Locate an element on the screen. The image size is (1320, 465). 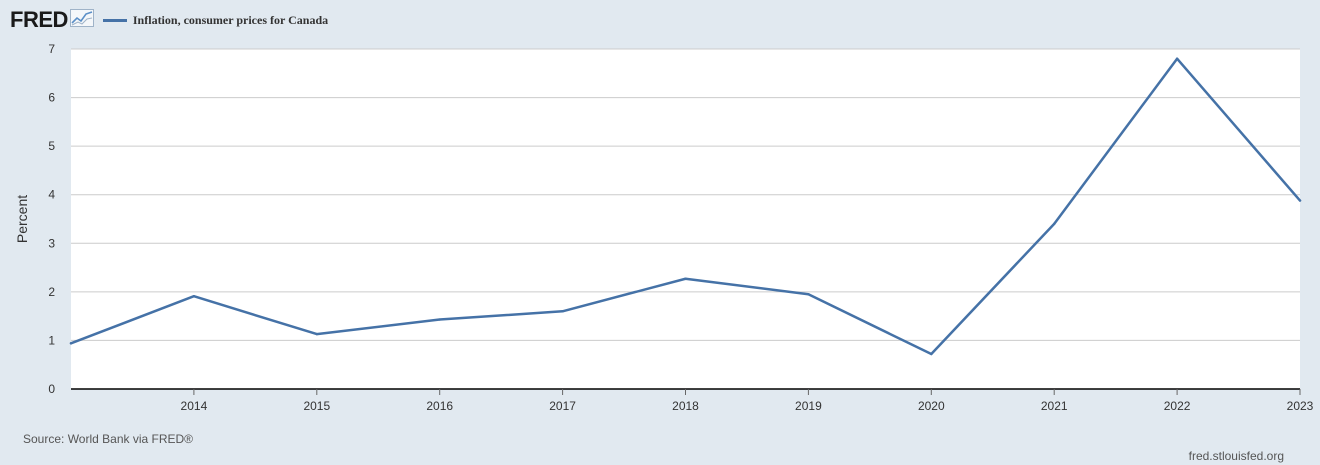
legend: Inflation, consumer prices for Canada is located at coordinates (215, 20).